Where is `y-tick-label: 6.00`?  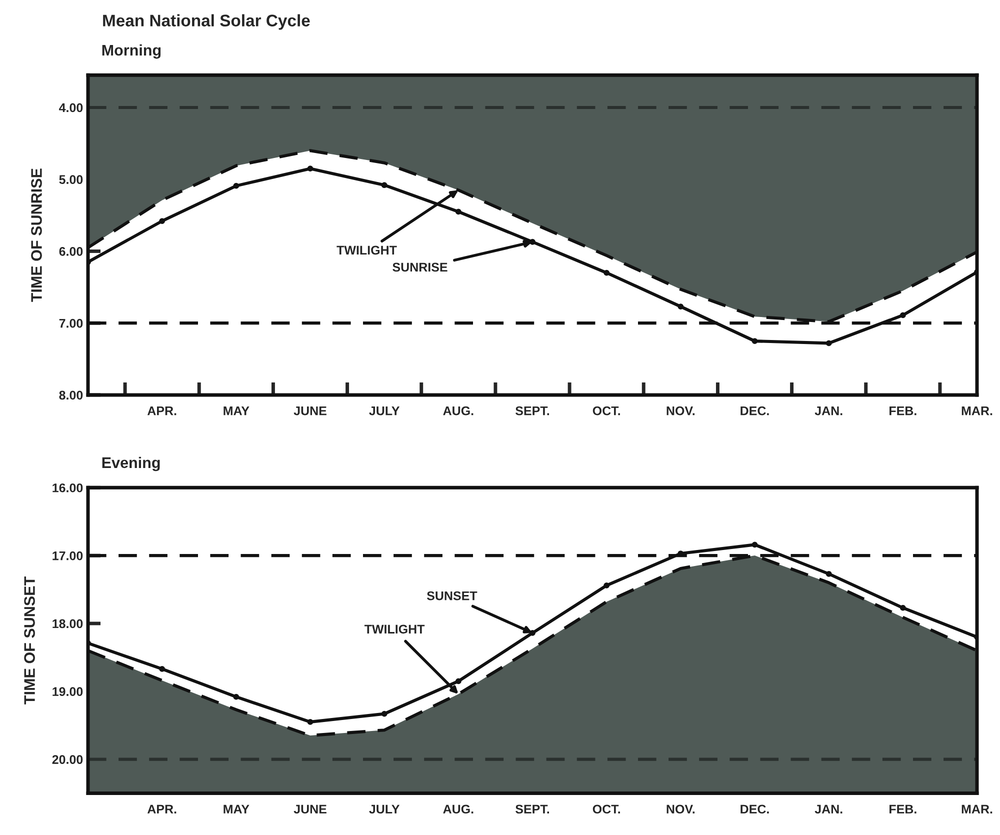
y-tick-label: 6.00 is located at coordinates (71, 251).